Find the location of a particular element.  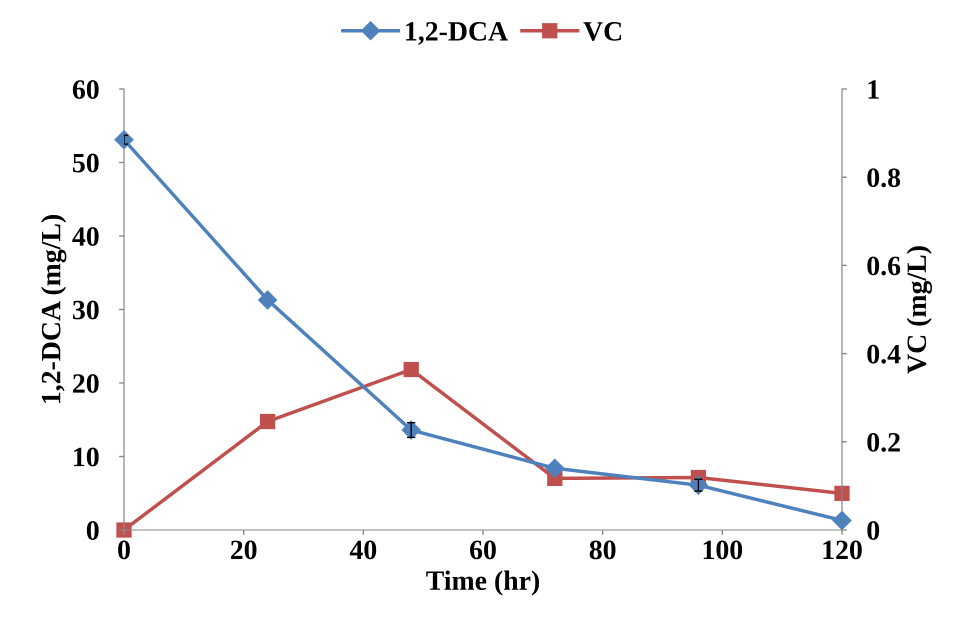

legend-label: VC is located at coordinates (602, 31).